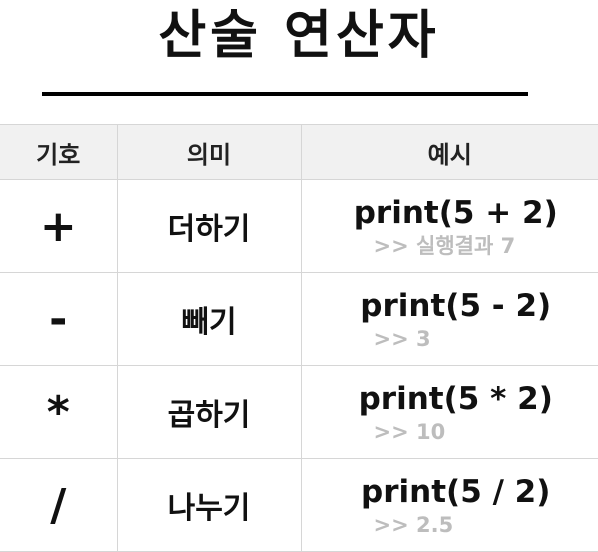  What do you see at coordinates (456, 306) in the screenshot?
I see `example-code: print(5 - 2)` at bounding box center [456, 306].